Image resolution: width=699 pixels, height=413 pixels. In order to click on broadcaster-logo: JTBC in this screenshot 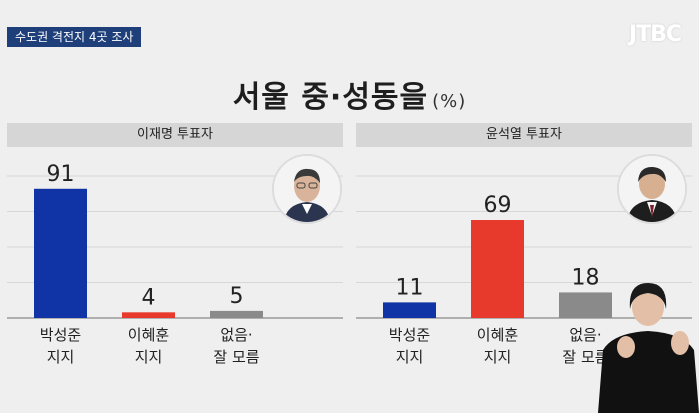, I will do `click(655, 34)`.